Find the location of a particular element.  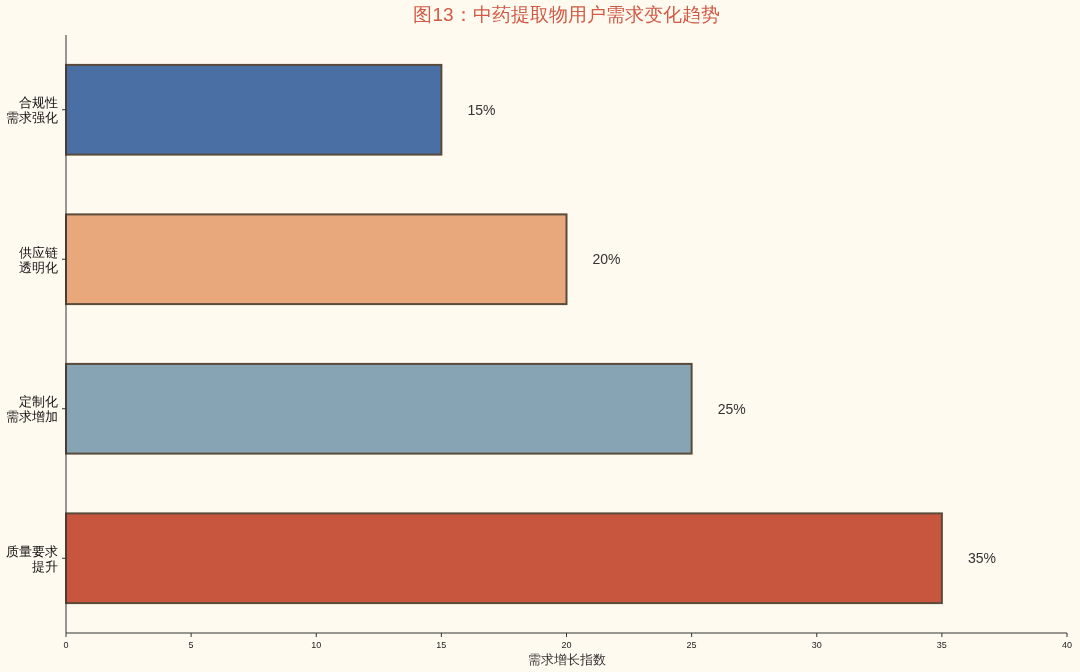

data-label: 20% is located at coordinates (606, 259).